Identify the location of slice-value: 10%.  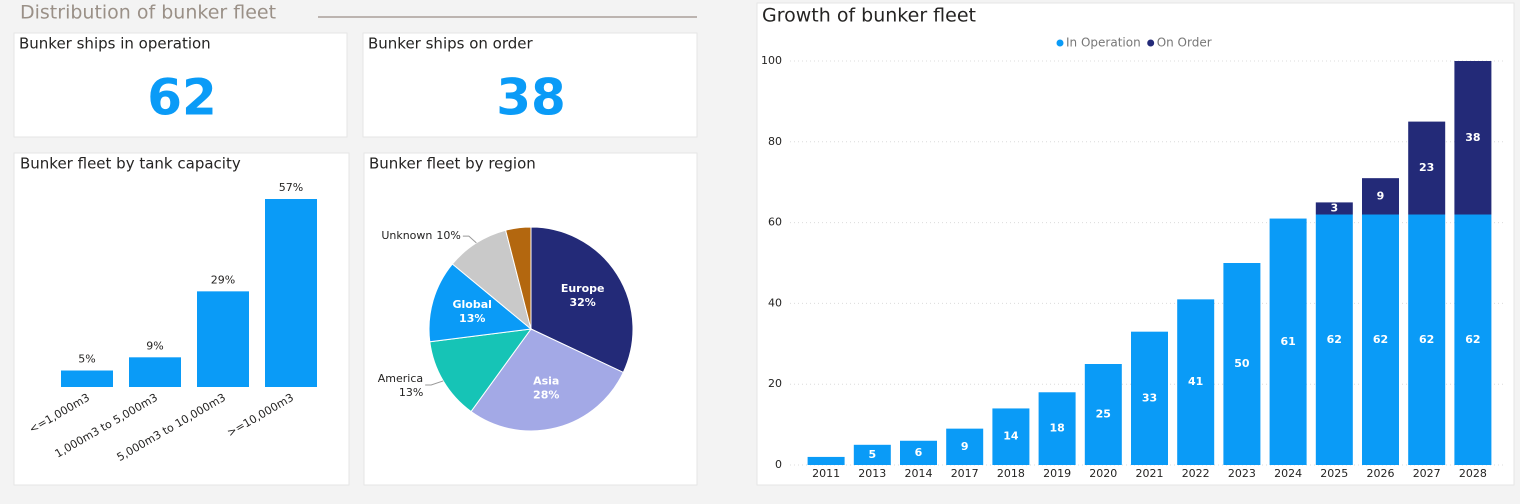
(448, 235).